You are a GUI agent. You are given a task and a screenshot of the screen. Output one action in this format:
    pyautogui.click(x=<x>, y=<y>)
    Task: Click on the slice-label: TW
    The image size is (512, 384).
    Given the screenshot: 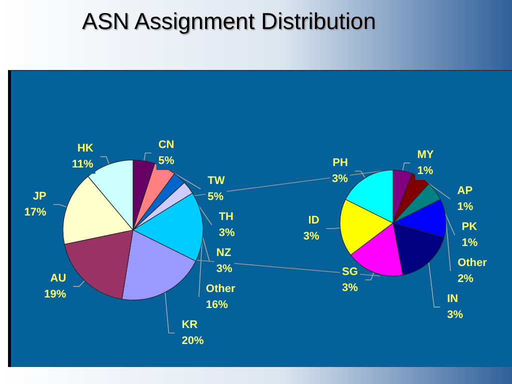 What is the action you would take?
    pyautogui.click(x=217, y=180)
    